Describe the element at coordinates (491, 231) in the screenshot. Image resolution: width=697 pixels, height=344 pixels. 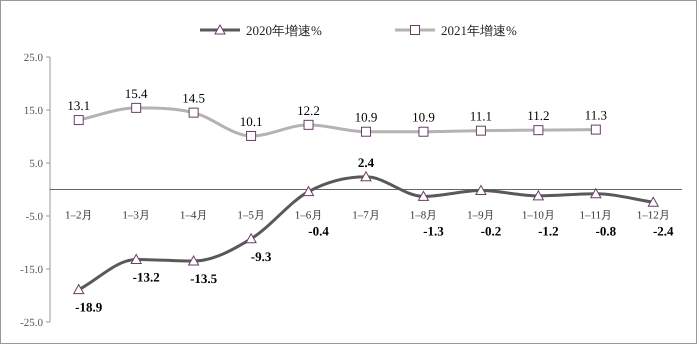
I see `data-label: -0.2` at that location.